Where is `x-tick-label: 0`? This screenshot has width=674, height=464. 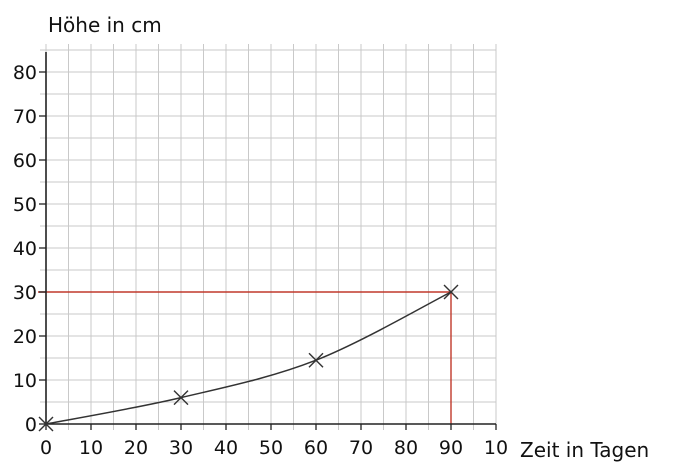 x-tick-label: 0 is located at coordinates (46, 448).